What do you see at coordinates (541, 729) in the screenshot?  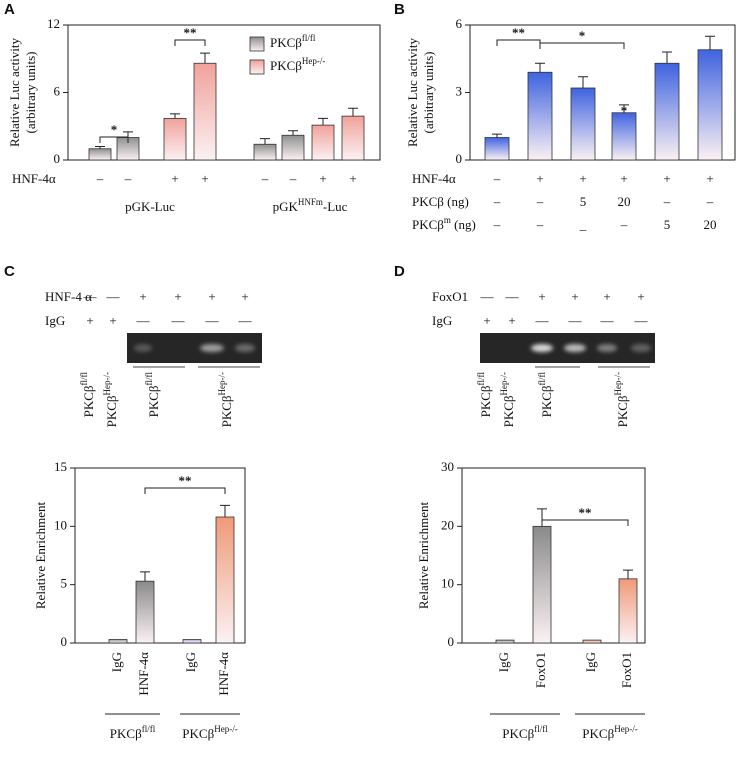 I see `group-label-sup: fl/fl` at bounding box center [541, 729].